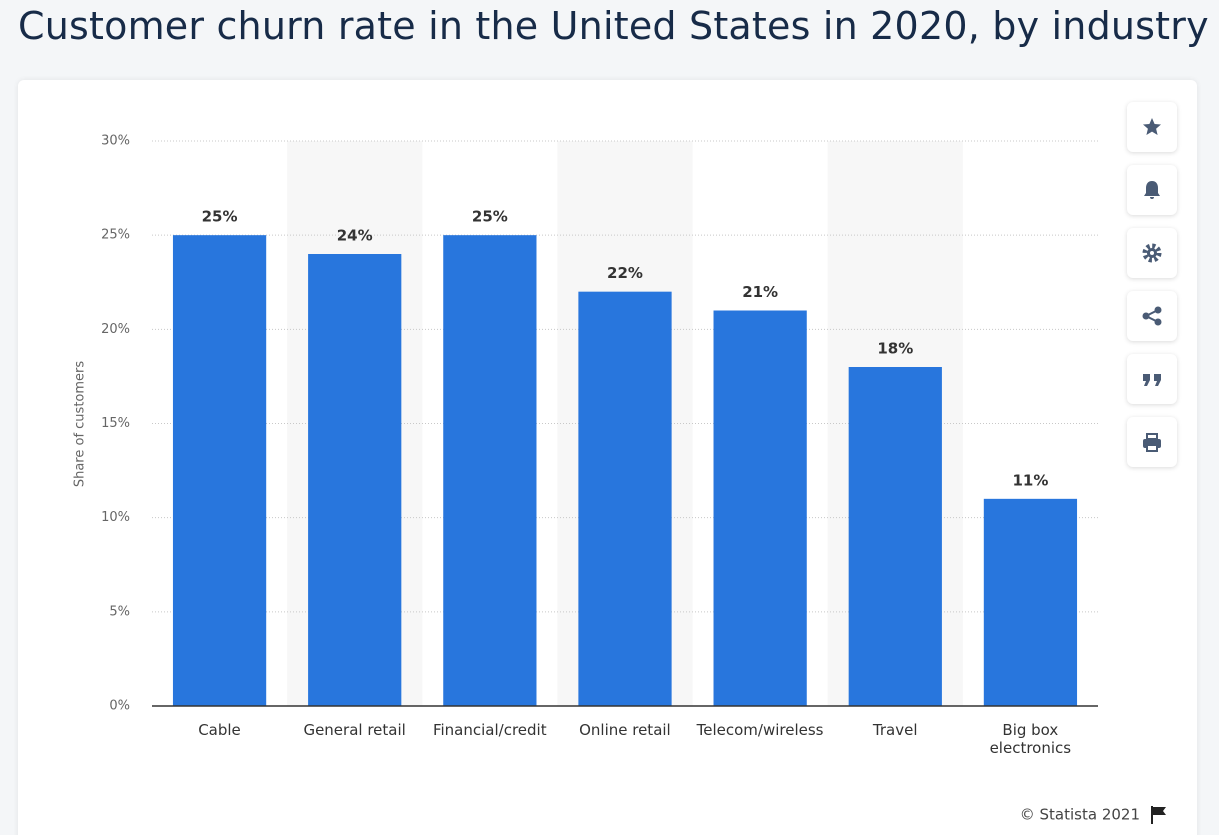 This screenshot has height=835, width=1219. Describe the element at coordinates (1152, 316) in the screenshot. I see `share-button` at that location.